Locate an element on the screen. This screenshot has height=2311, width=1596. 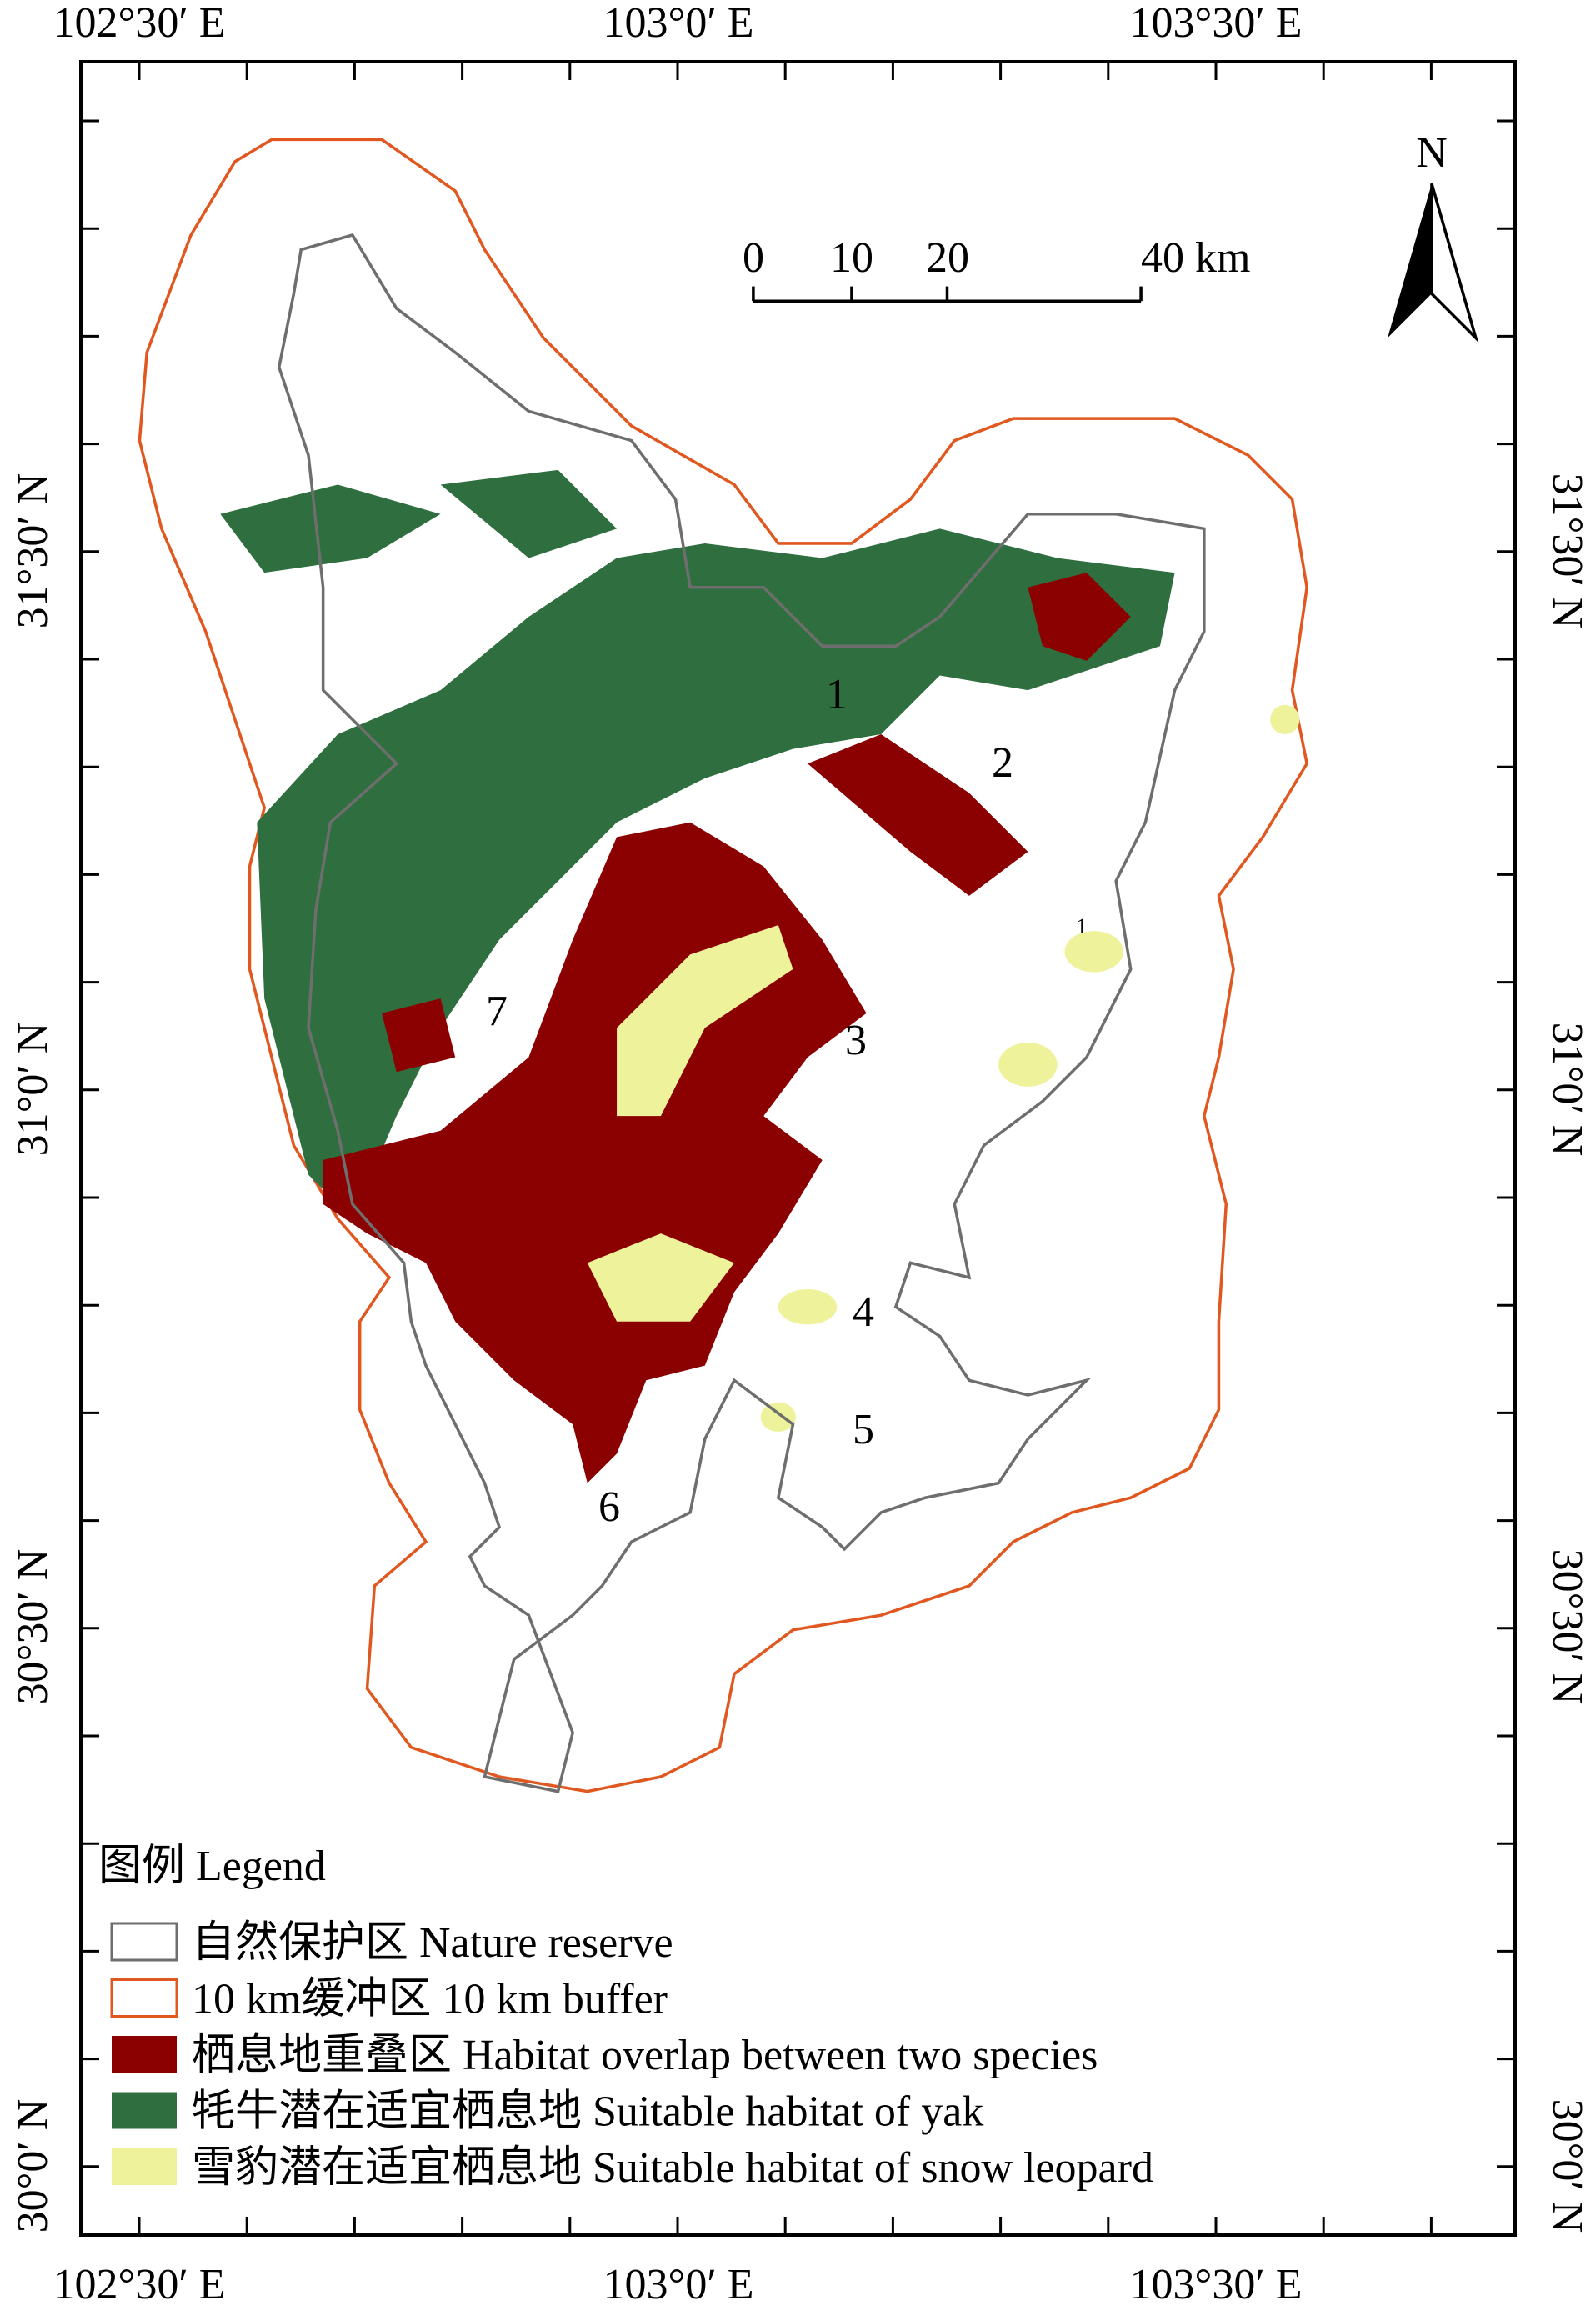
scale-label: 10 is located at coordinates (851, 258).